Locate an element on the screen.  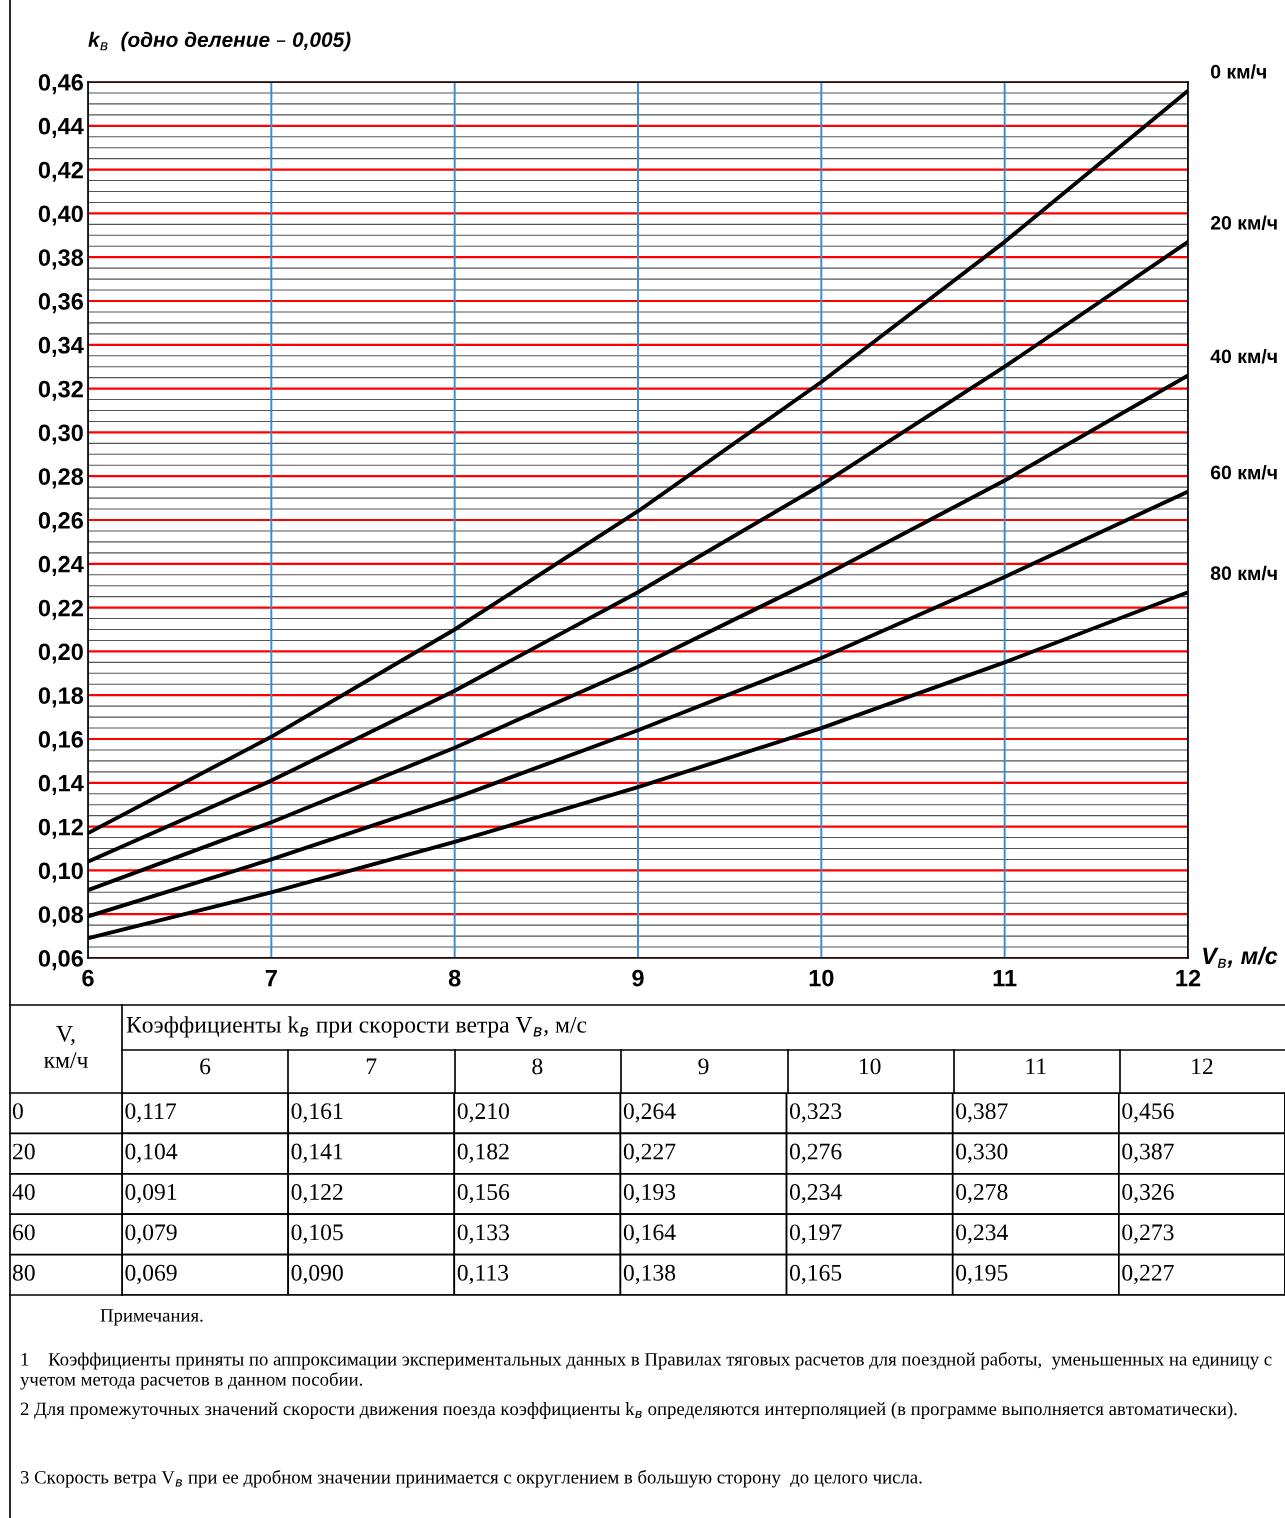
data-label: 0,104 is located at coordinates (151, 1153).